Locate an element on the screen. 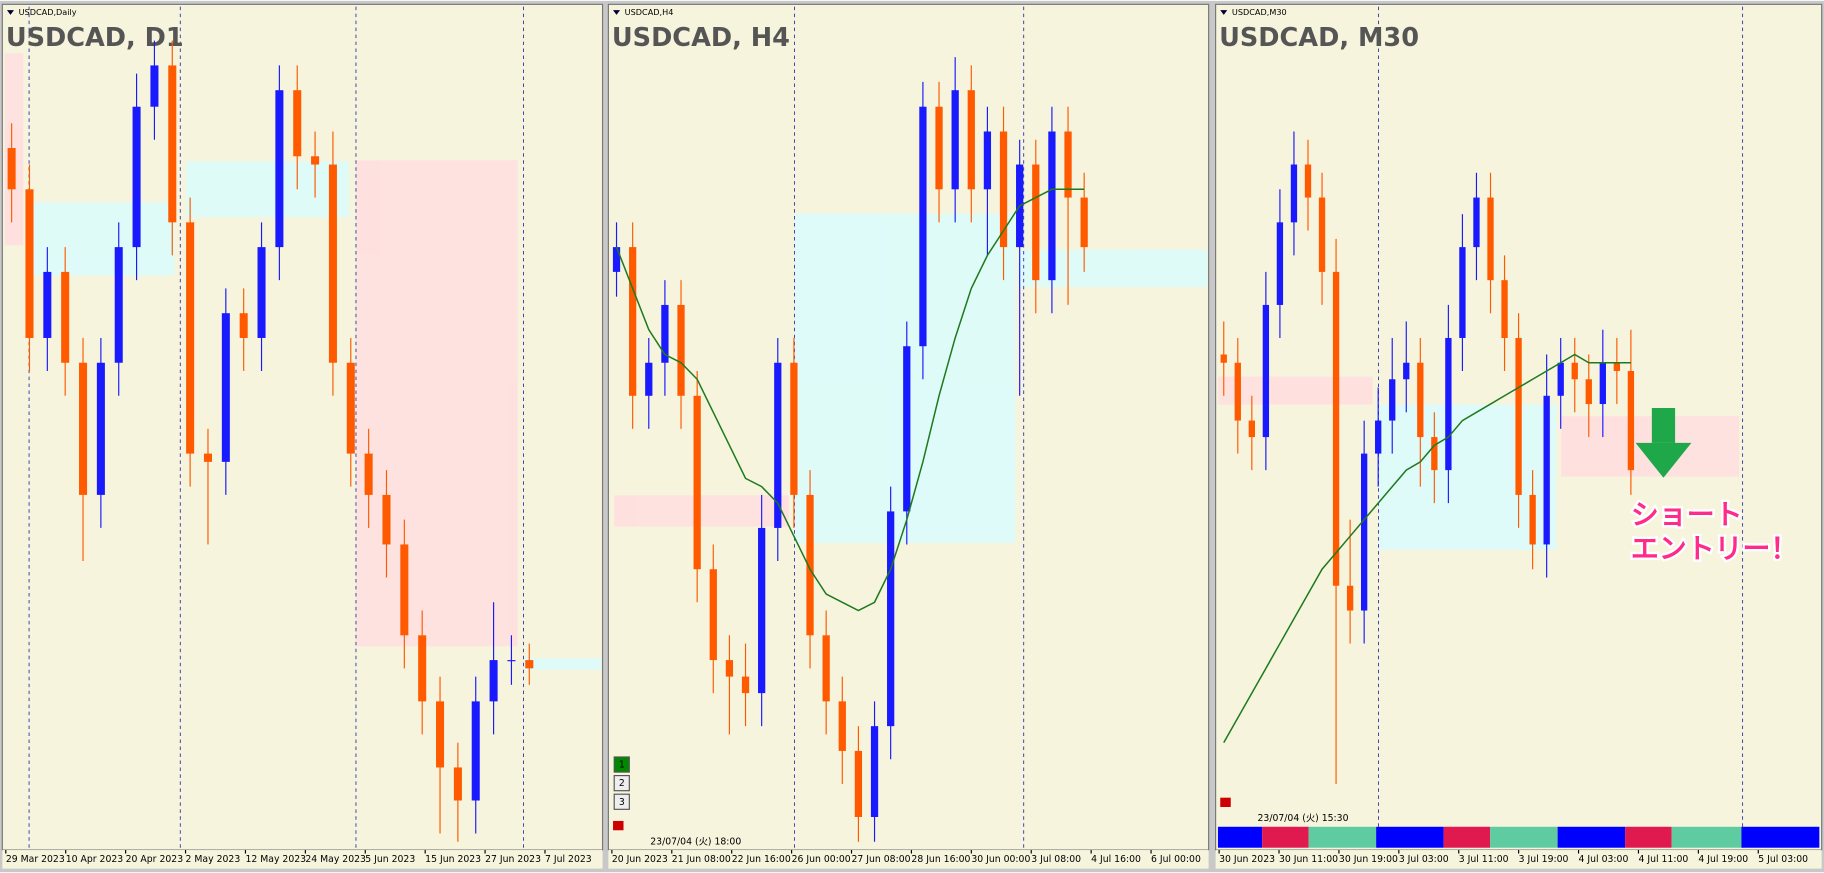 Image resolution: width=1824 pixels, height=873 pixels. x-tick-label: 30 Jun 11:00 is located at coordinates (1308, 859).